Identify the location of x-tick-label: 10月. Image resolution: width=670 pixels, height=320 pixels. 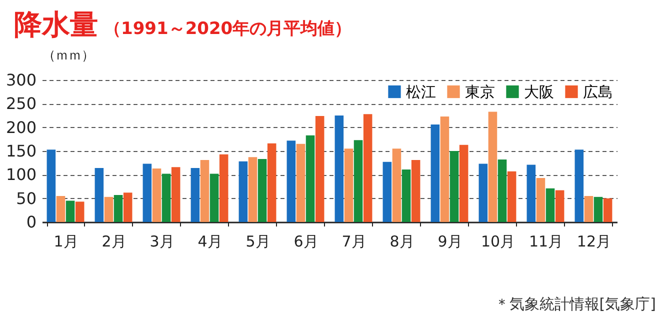
(498, 241).